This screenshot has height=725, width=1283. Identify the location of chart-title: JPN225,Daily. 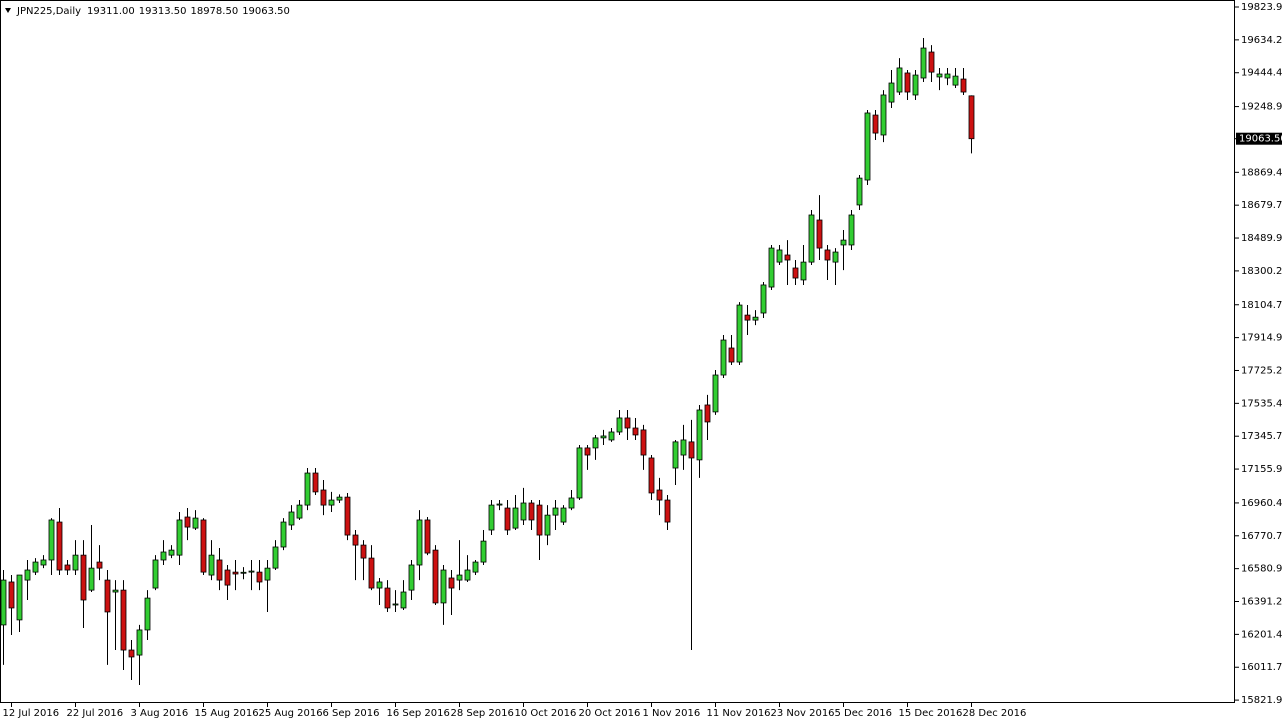
(48, 11).